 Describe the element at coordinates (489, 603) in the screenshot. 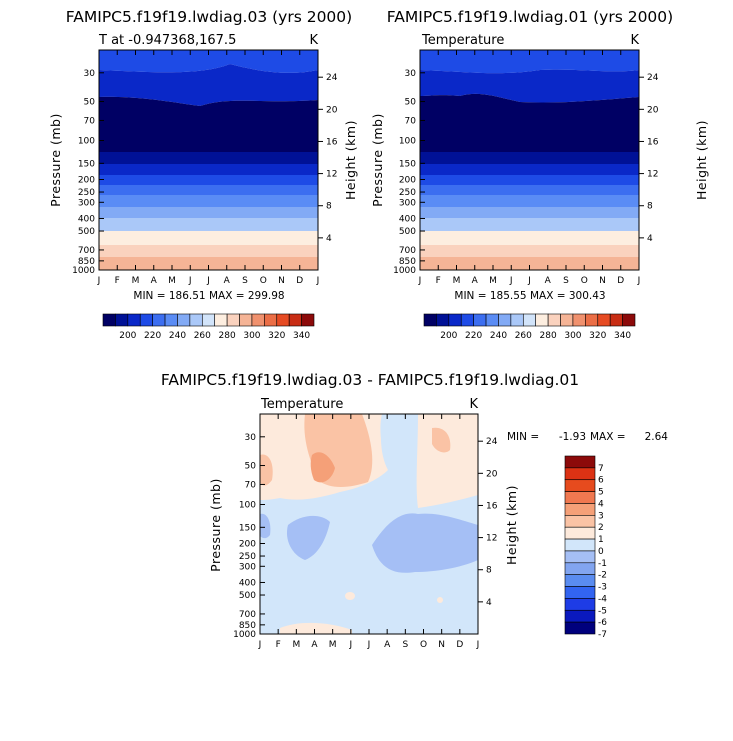

I see `panel-3-ytick-right-label: 4` at that location.